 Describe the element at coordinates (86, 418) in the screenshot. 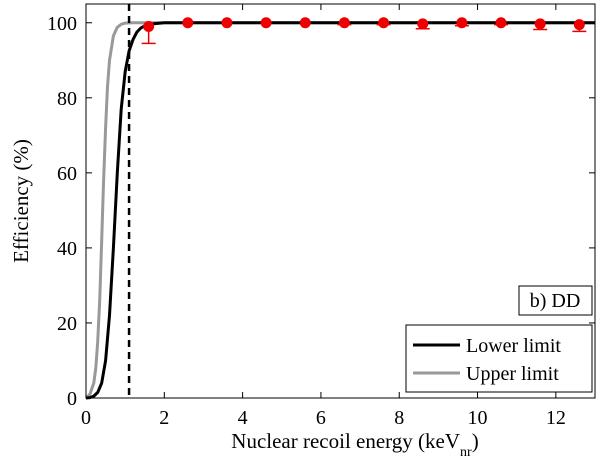

I see `x-tick-label: 0` at that location.